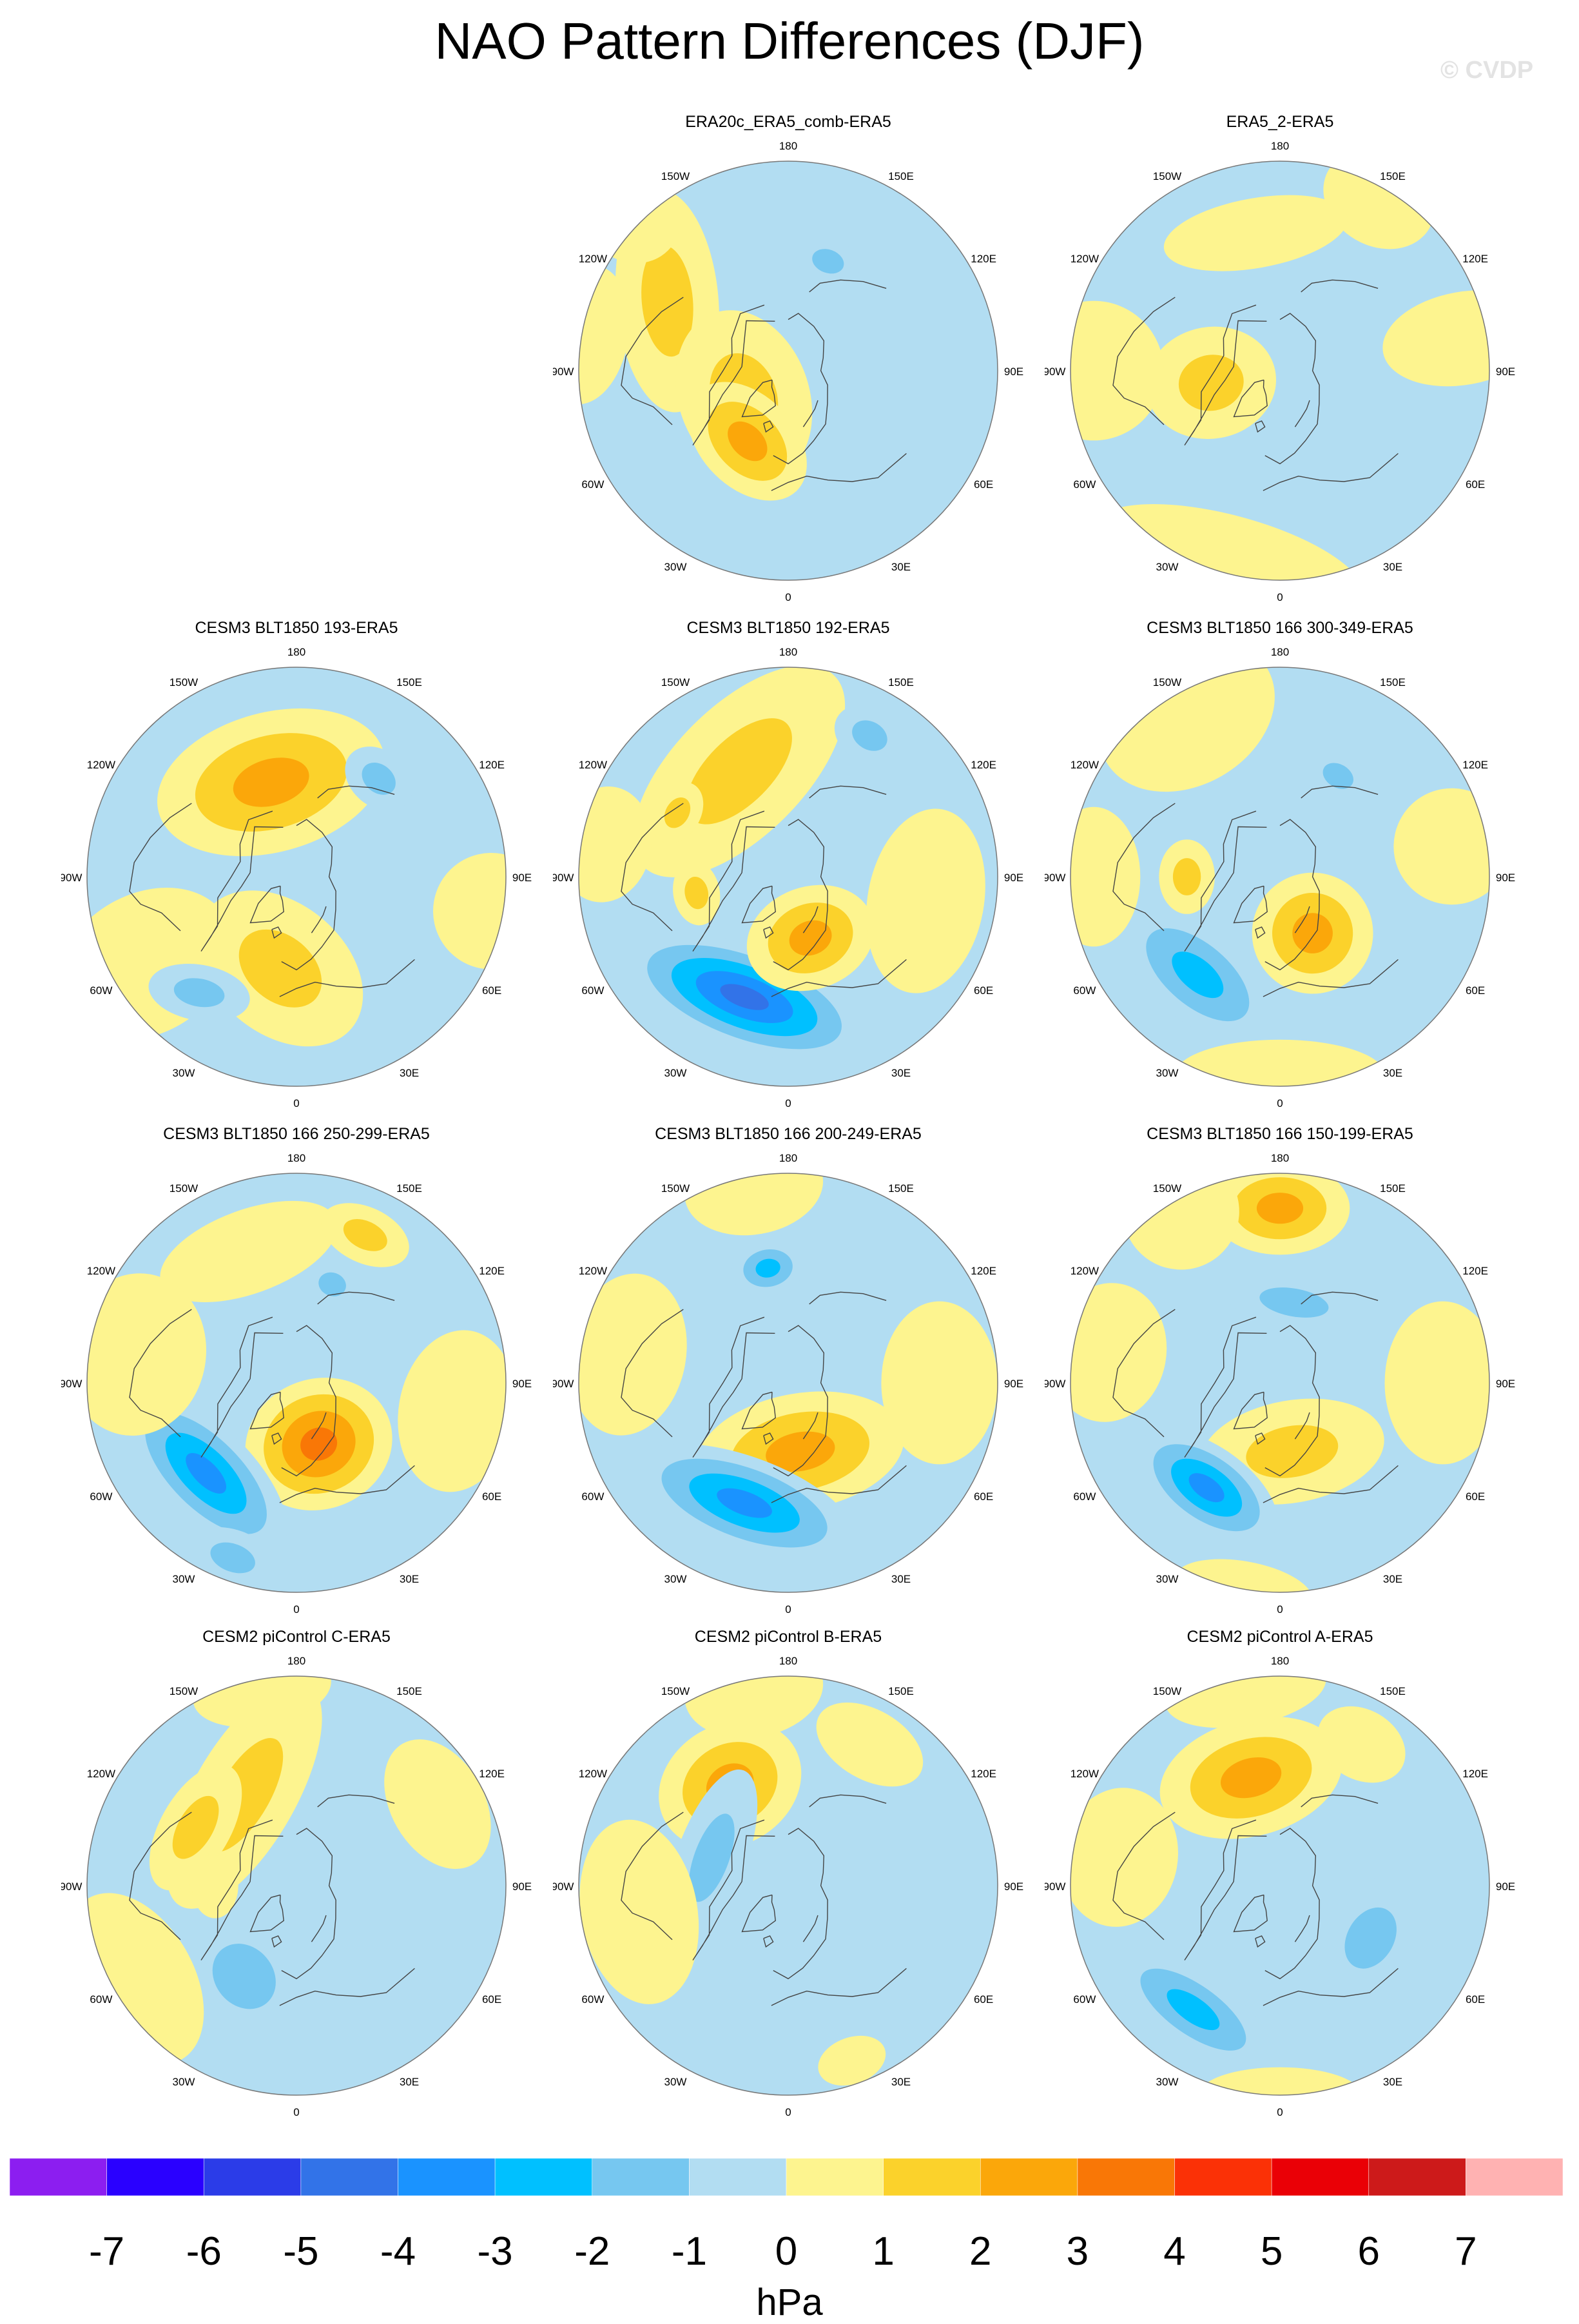 The image size is (1579, 2324). I want to click on colorbar-tick-label: 7, so click(1466, 2251).